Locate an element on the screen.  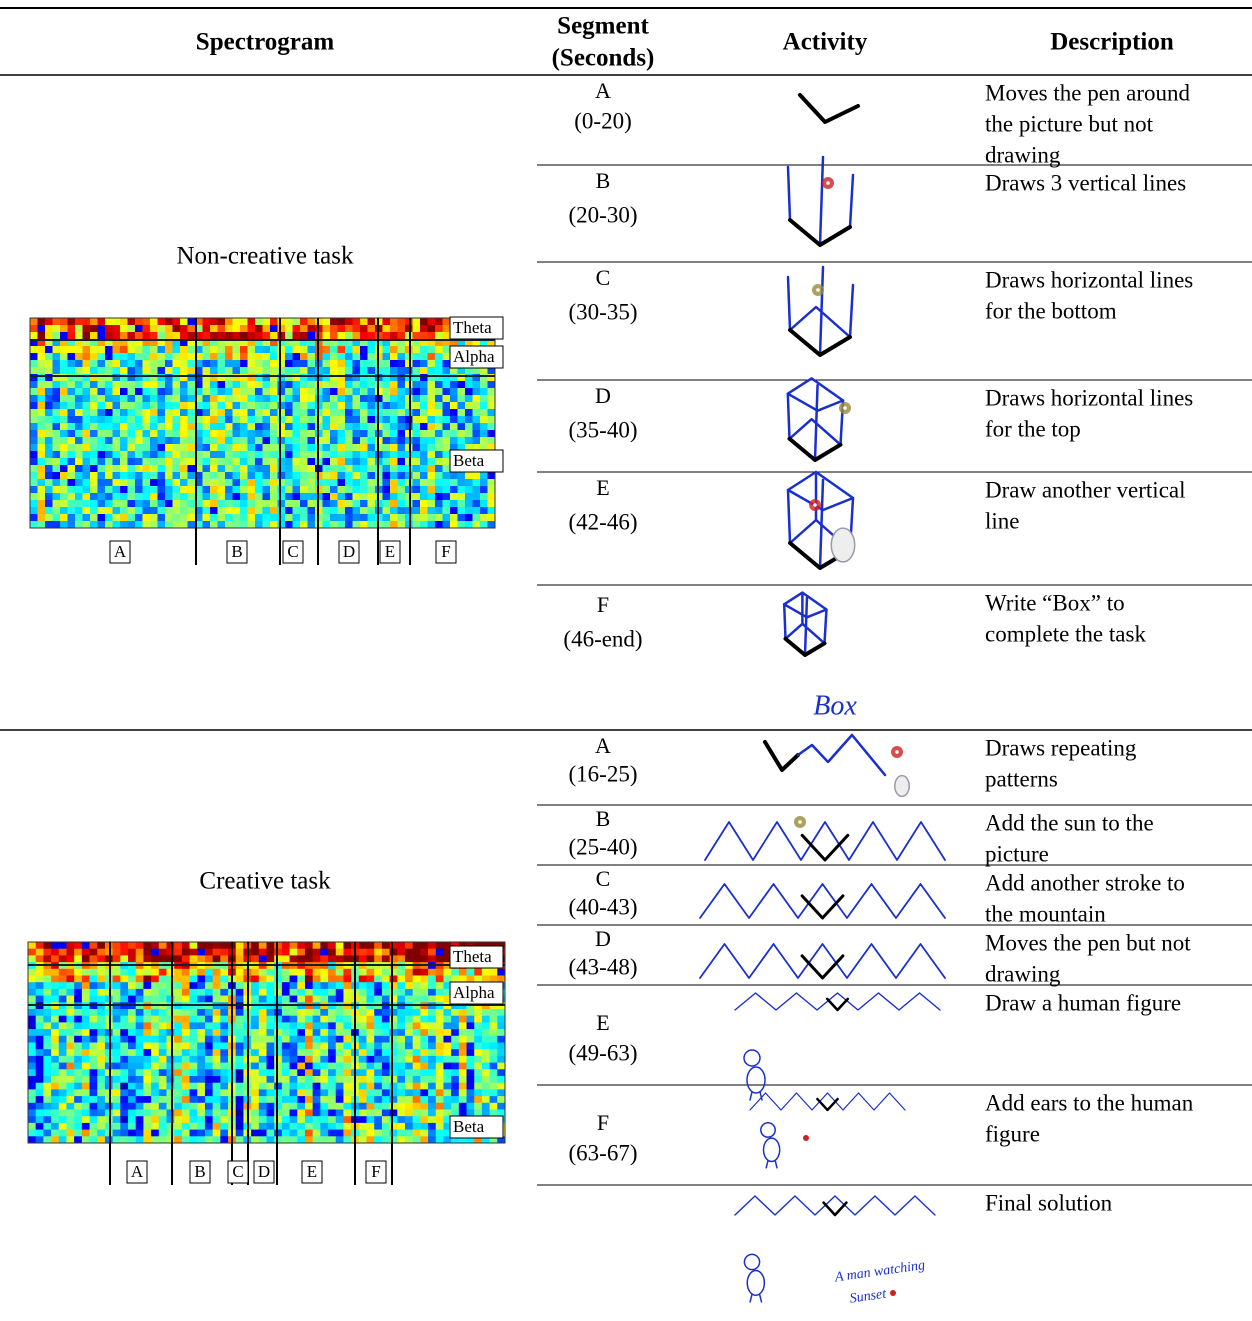
band-label: Alpha is located at coordinates (474, 356).